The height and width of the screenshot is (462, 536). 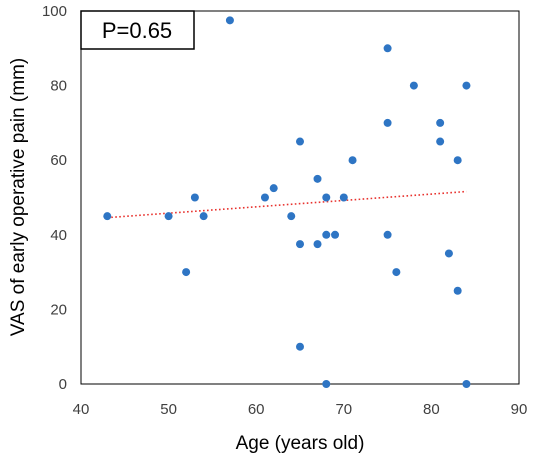 What do you see at coordinates (300, 443) in the screenshot?
I see `x-axis-title: Age (years old)` at bounding box center [300, 443].